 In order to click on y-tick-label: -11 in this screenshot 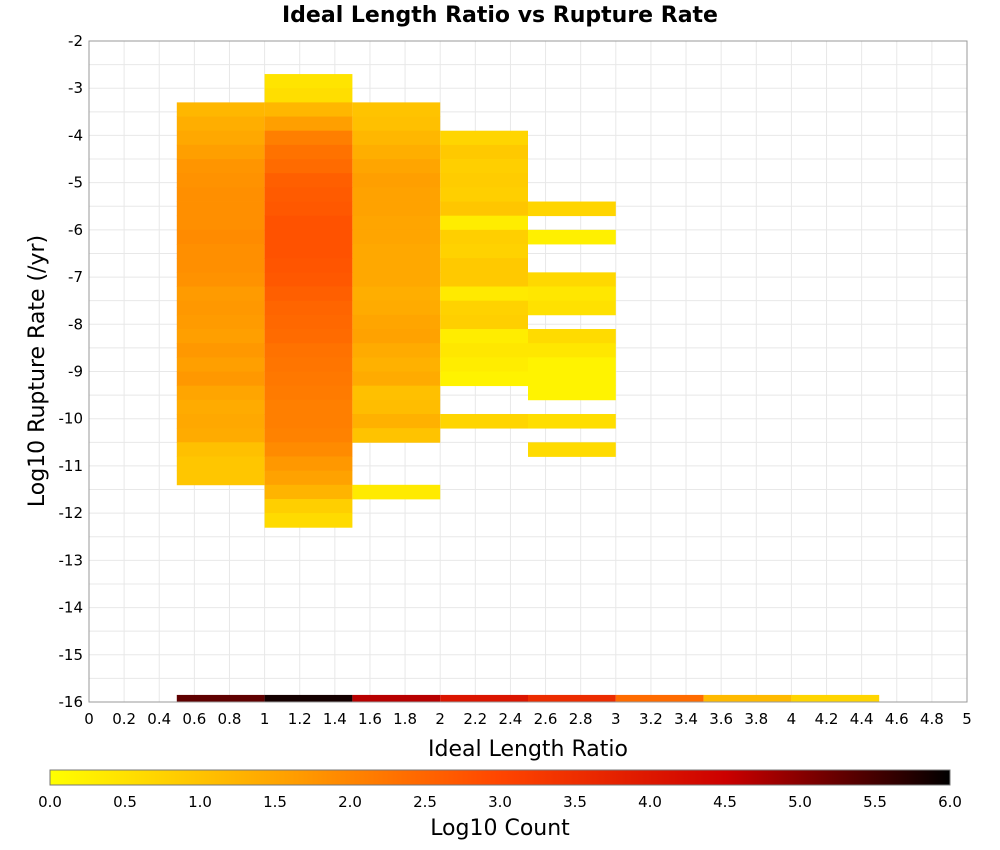, I will do `click(71, 466)`.